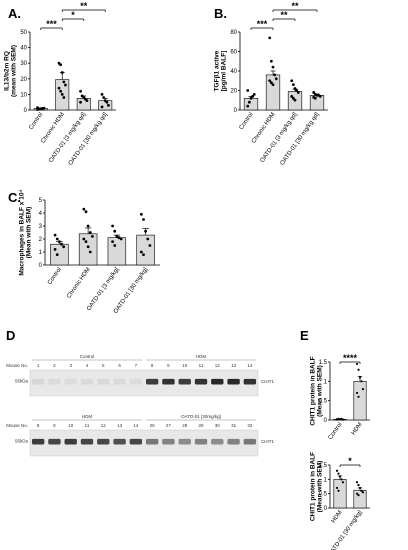 Image resolution: width=408 pixels, height=550 pixels. What do you see at coordinates (300, 138) in the screenshot?
I see `category-label: OATD-01 [30 mg/kg qd]` at bounding box center [300, 138].